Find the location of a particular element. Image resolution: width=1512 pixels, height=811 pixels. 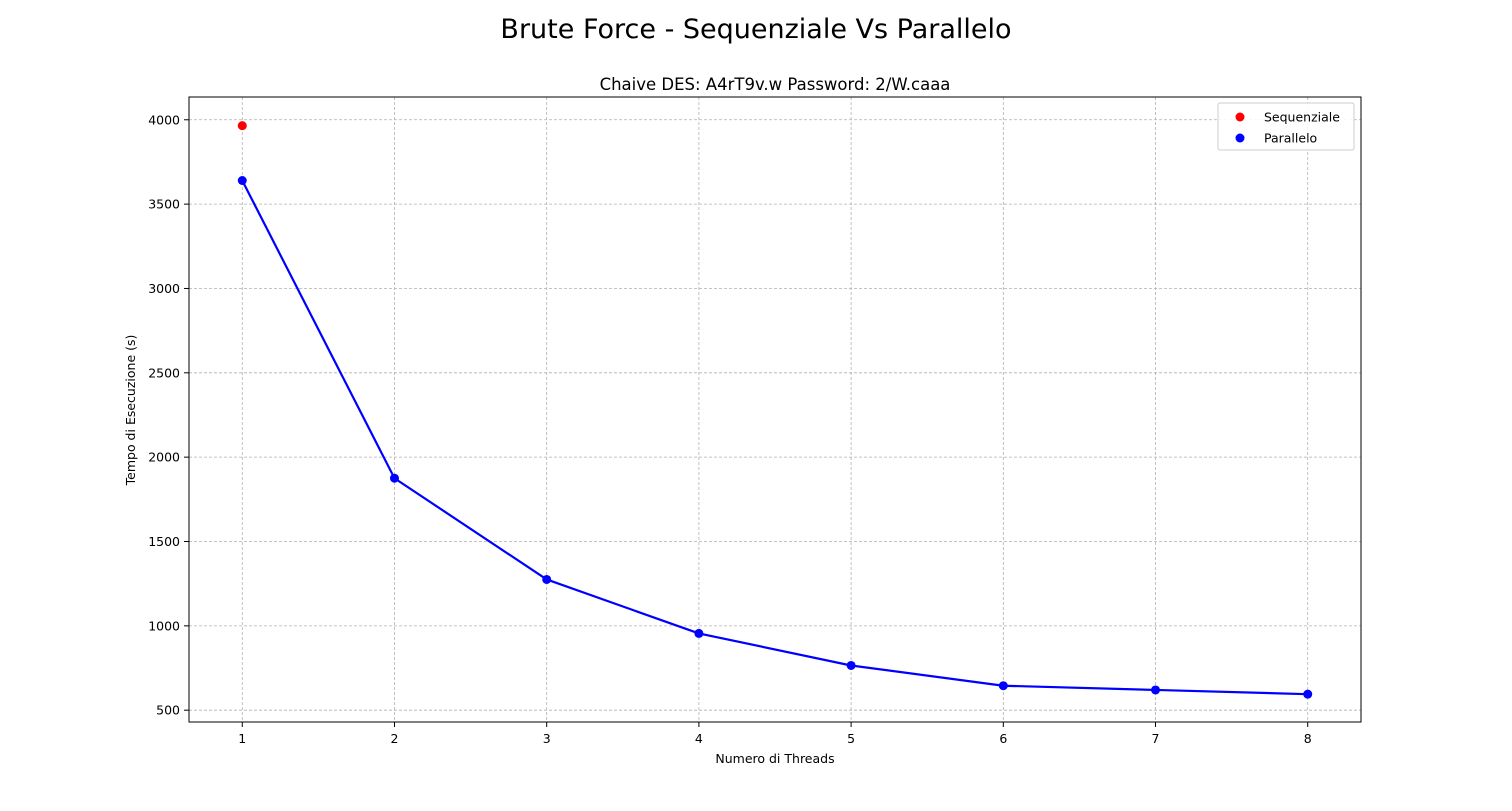

legend-label-parallelo: Parallelo is located at coordinates (1290, 138).